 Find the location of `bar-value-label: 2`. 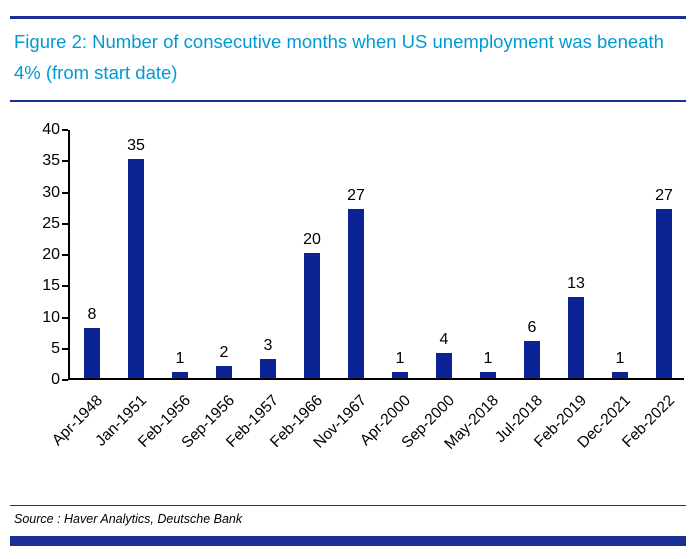

bar-value-label: 2 is located at coordinates (224, 352).